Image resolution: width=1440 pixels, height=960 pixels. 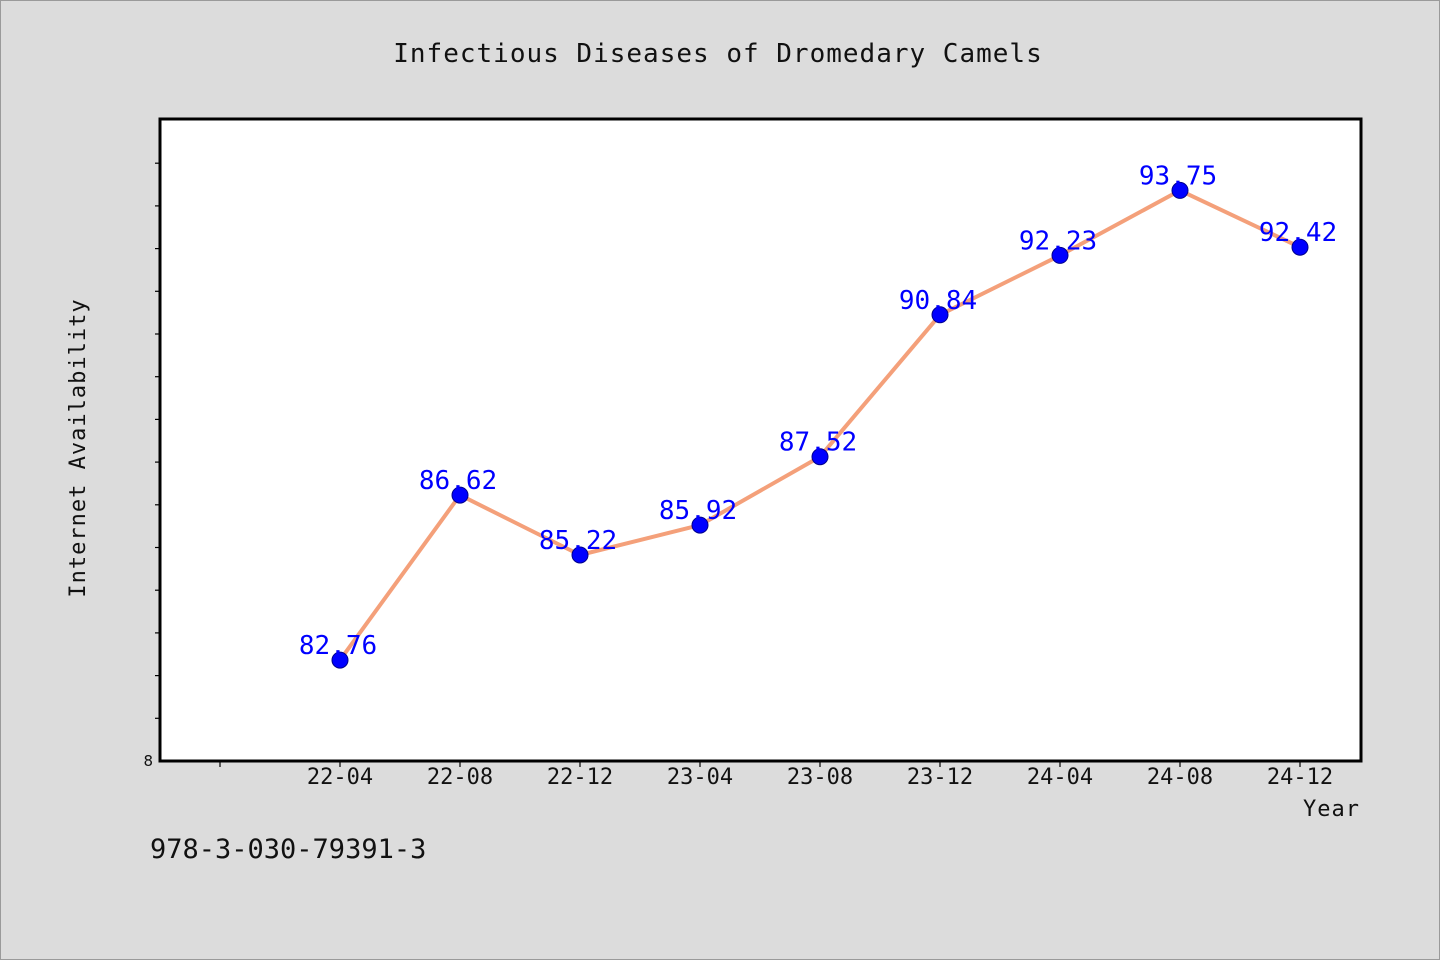 I want to click on data-label: 92.23, so click(x=1058, y=241).